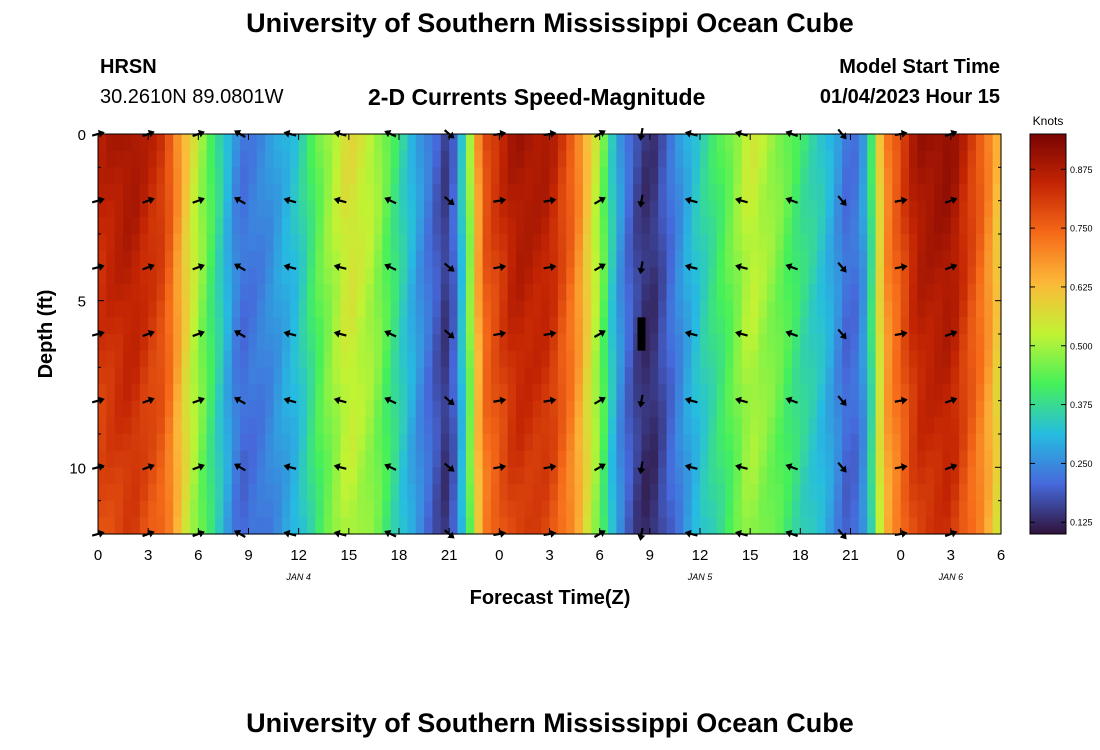 The width and height of the screenshot is (1100, 750). Describe the element at coordinates (850, 555) in the screenshot. I see `x-tick-label: 21` at that location.